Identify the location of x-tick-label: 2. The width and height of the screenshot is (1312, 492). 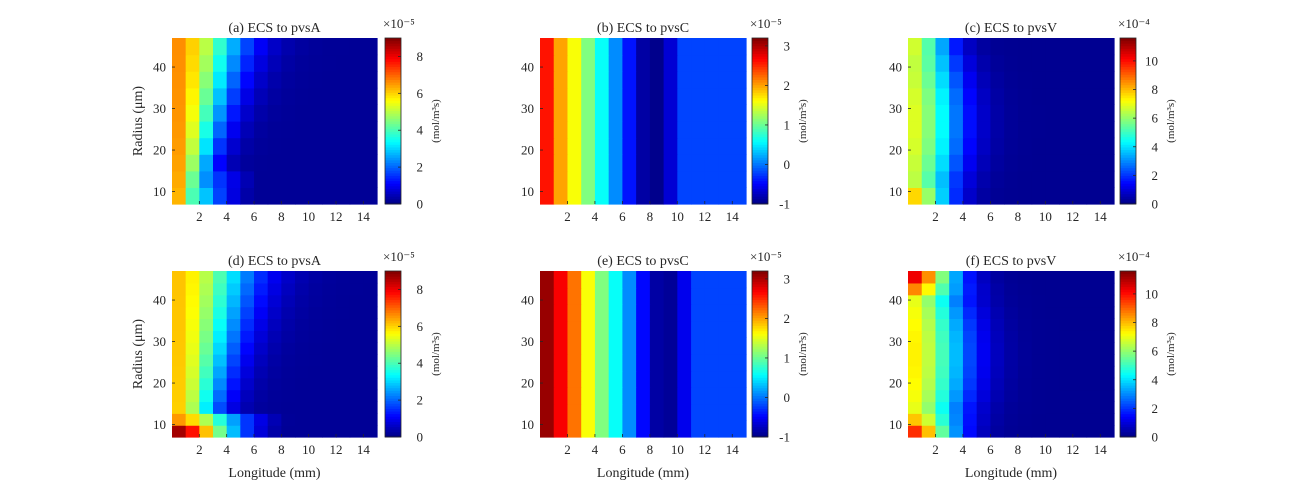
(199, 449).